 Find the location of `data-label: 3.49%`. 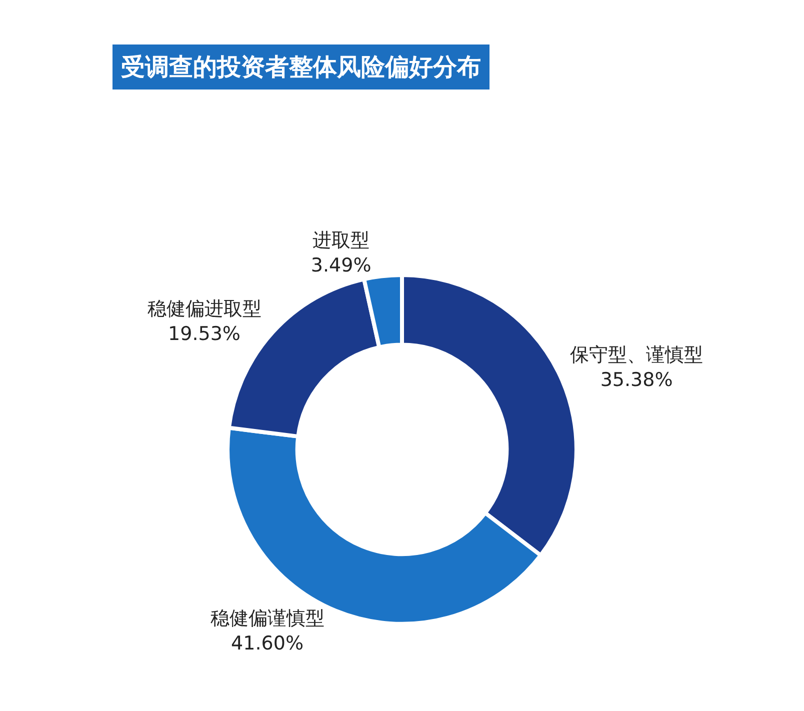

data-label: 3.49% is located at coordinates (341, 265).